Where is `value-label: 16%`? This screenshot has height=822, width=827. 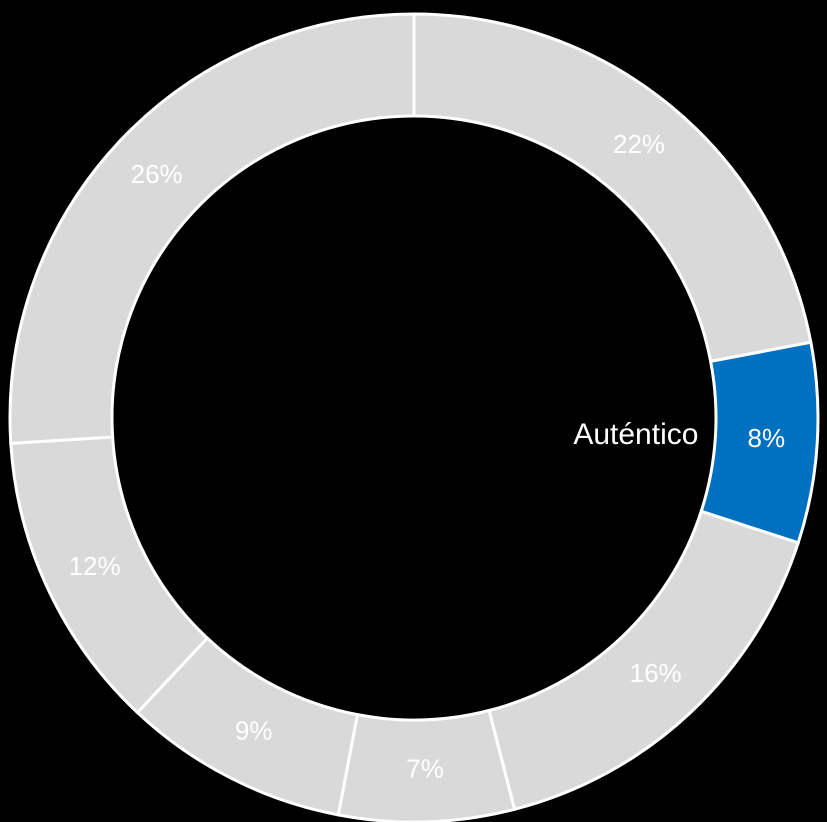 value-label: 16% is located at coordinates (656, 673).